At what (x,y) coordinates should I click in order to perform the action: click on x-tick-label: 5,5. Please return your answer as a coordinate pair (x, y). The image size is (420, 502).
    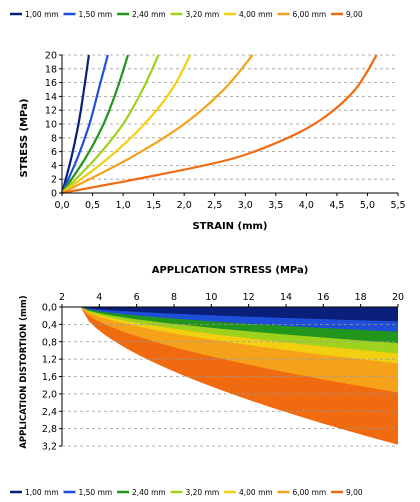
    Looking at the image, I should click on (397, 205).